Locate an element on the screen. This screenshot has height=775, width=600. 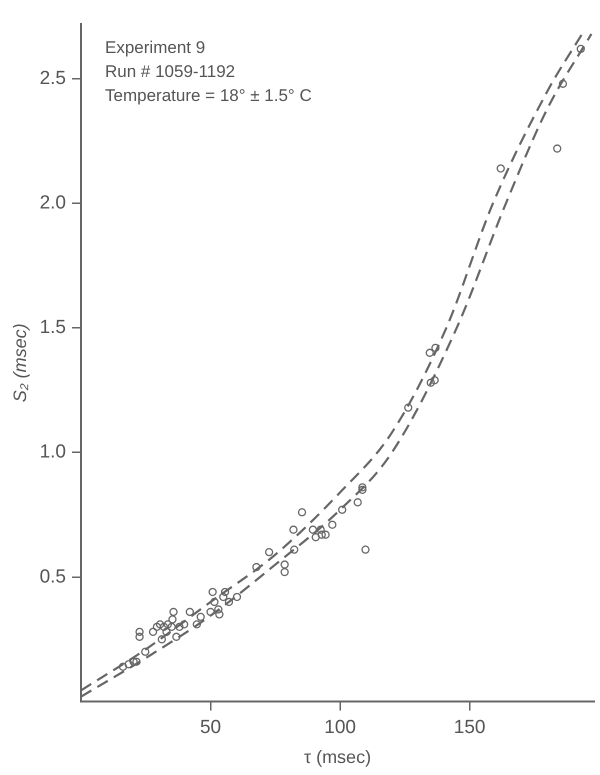
annotation: Temperature = 18° ± 1.5° C is located at coordinates (208, 96).